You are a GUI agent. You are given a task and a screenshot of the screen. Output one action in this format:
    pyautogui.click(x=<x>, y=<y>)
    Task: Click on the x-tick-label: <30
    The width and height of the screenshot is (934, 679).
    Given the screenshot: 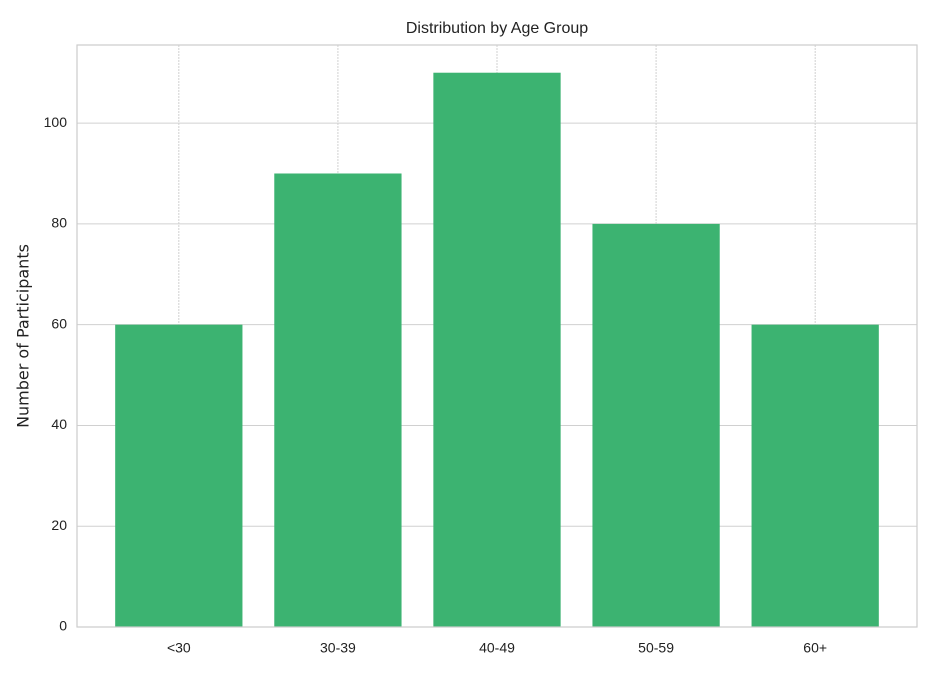 What is the action you would take?
    pyautogui.click(x=179, y=648)
    